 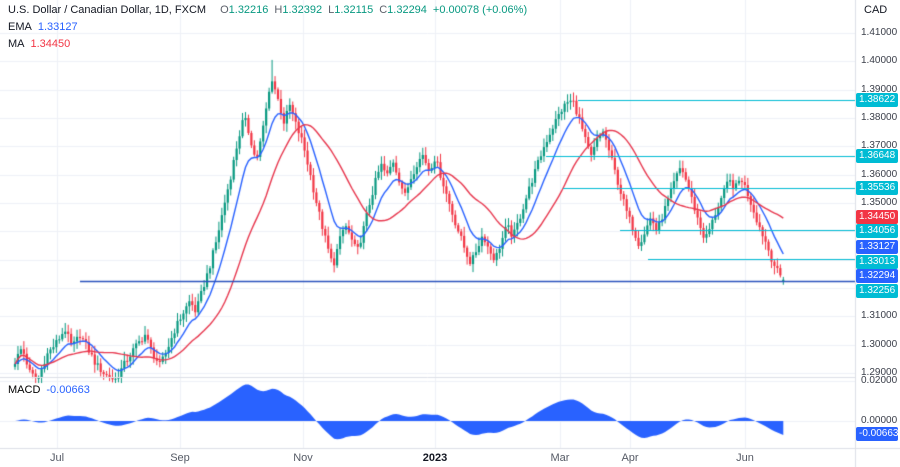 I want to click on time-tick: Nov, so click(x=303, y=458).